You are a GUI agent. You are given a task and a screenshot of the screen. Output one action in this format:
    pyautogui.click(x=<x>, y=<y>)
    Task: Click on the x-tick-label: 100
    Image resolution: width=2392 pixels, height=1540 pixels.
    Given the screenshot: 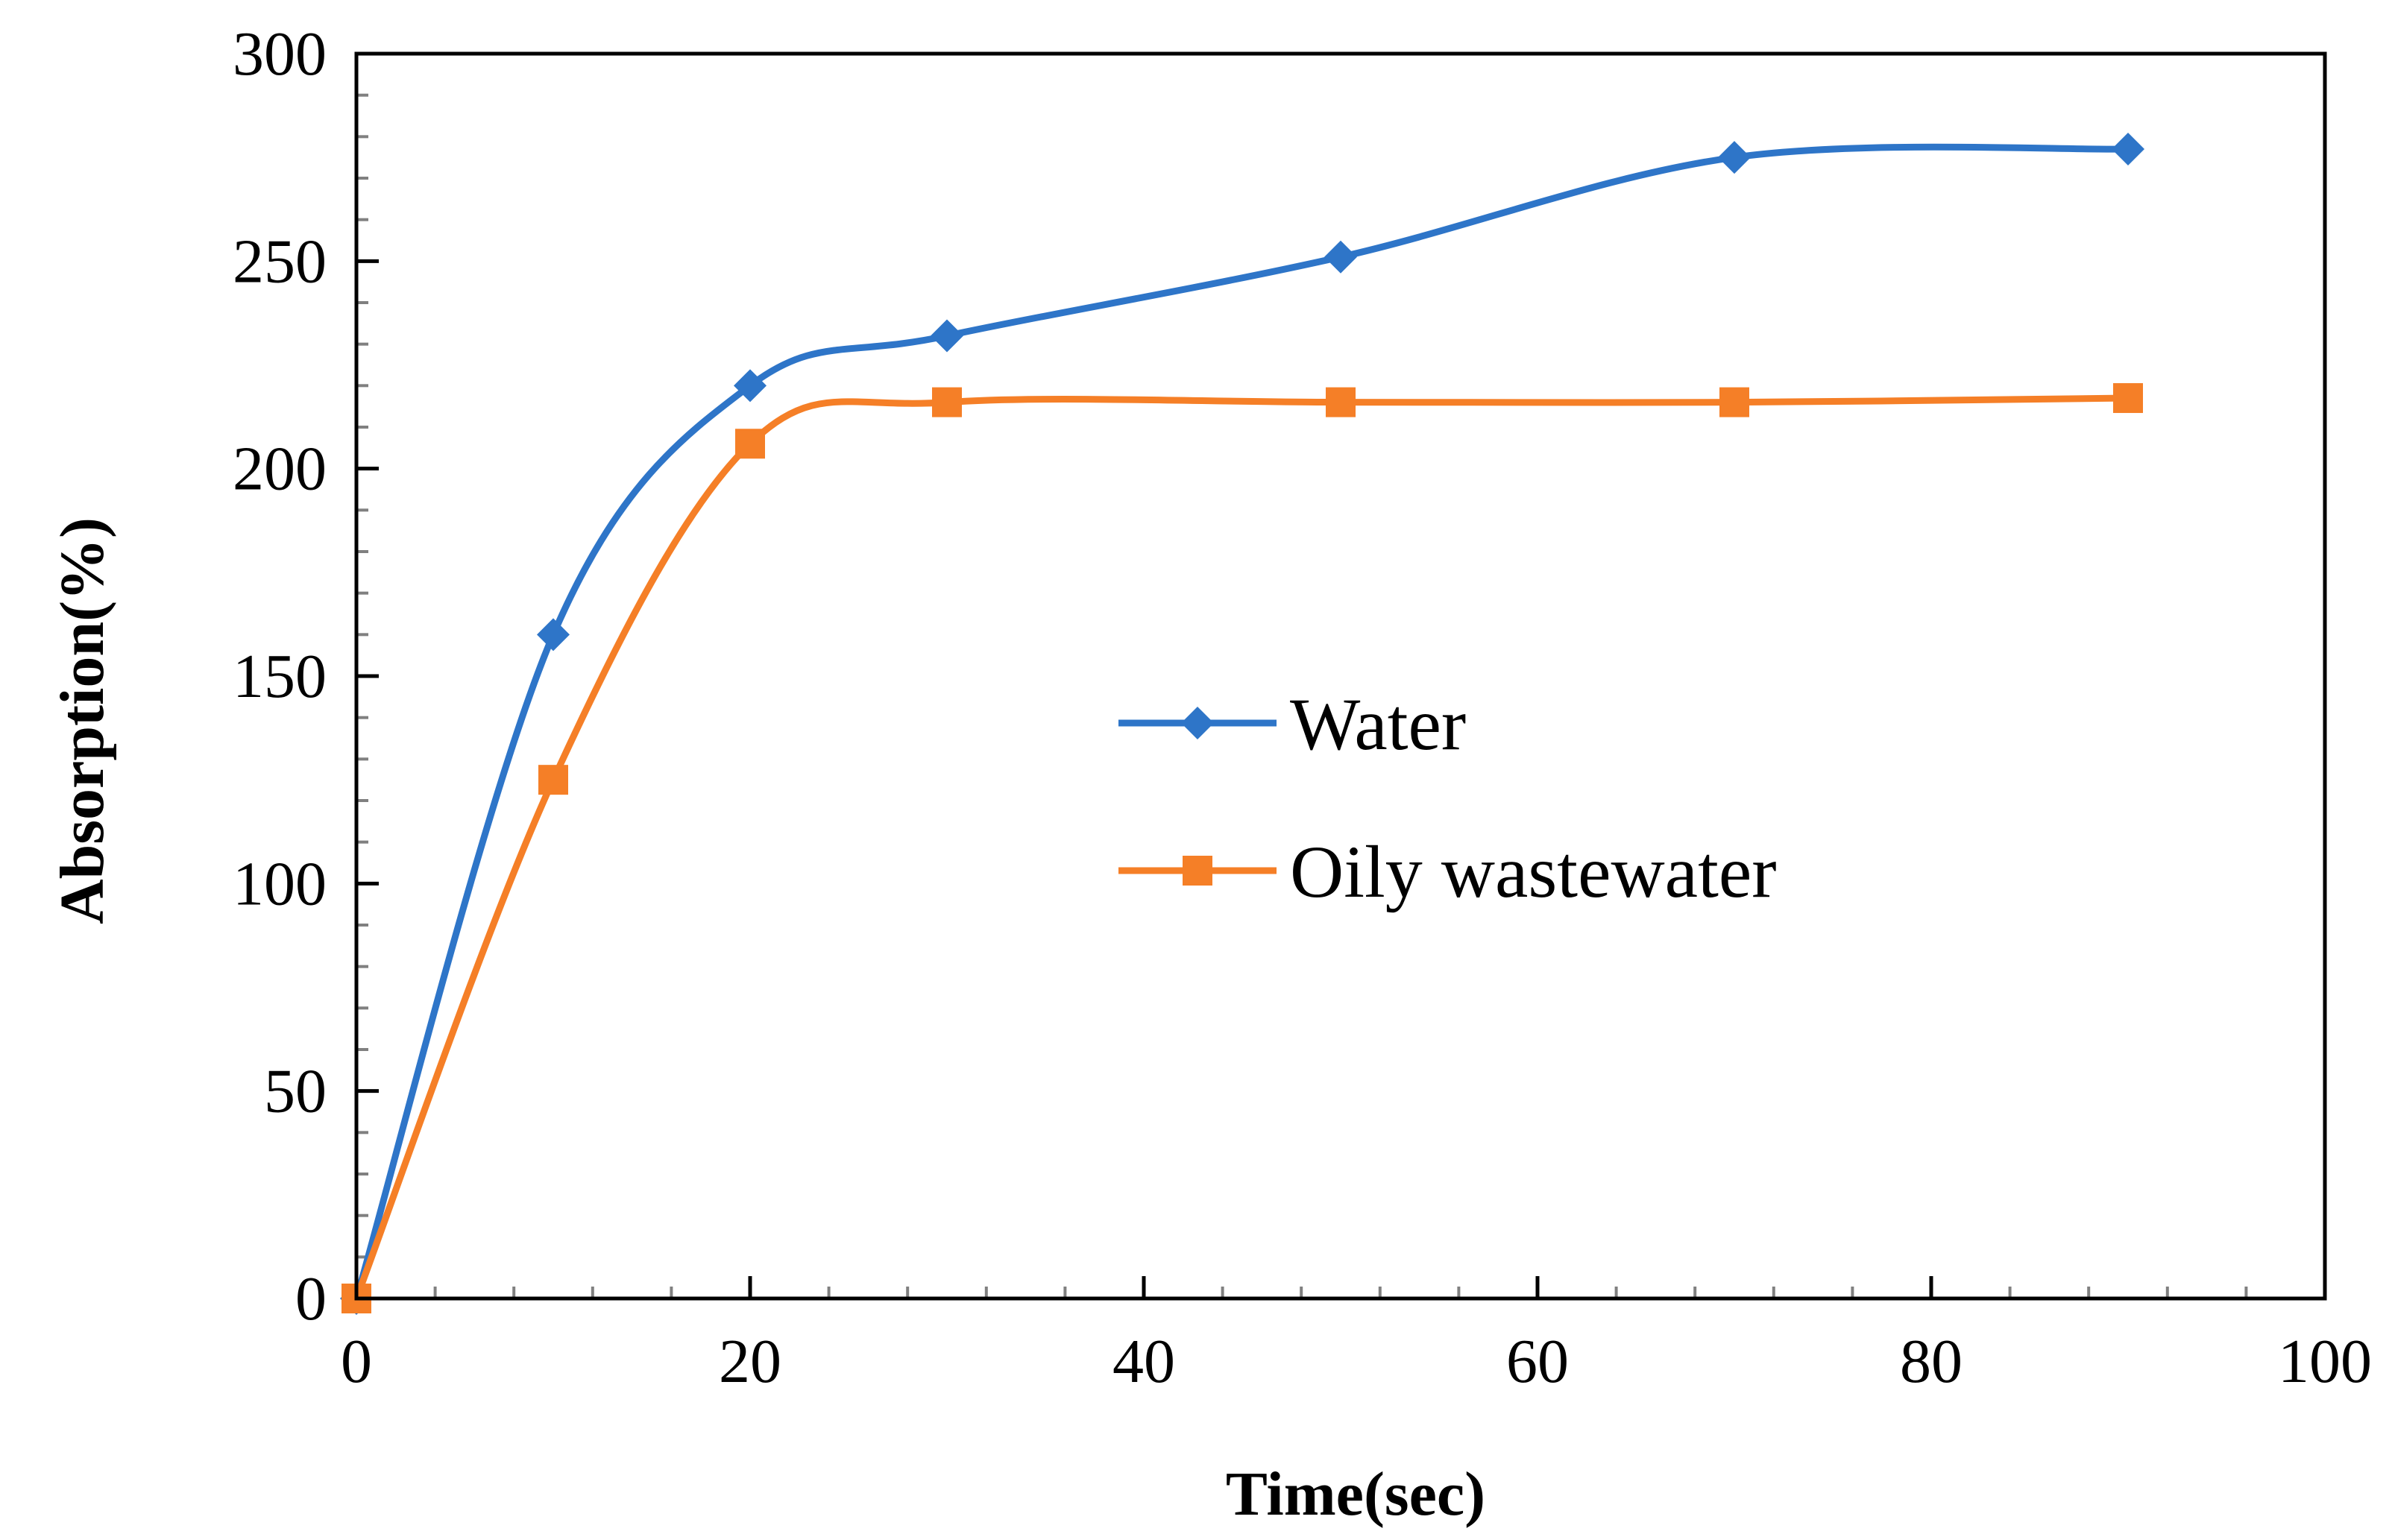 What is the action you would take?
    pyautogui.click(x=2325, y=1361)
    